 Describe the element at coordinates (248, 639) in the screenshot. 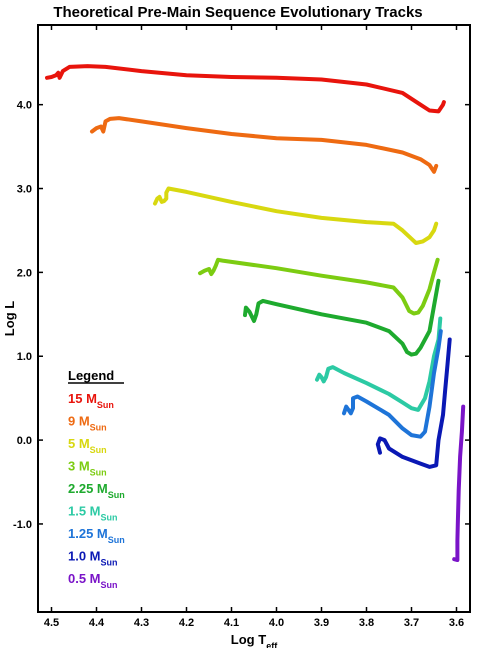

I see `x-axis-label-main: Log T` at that location.